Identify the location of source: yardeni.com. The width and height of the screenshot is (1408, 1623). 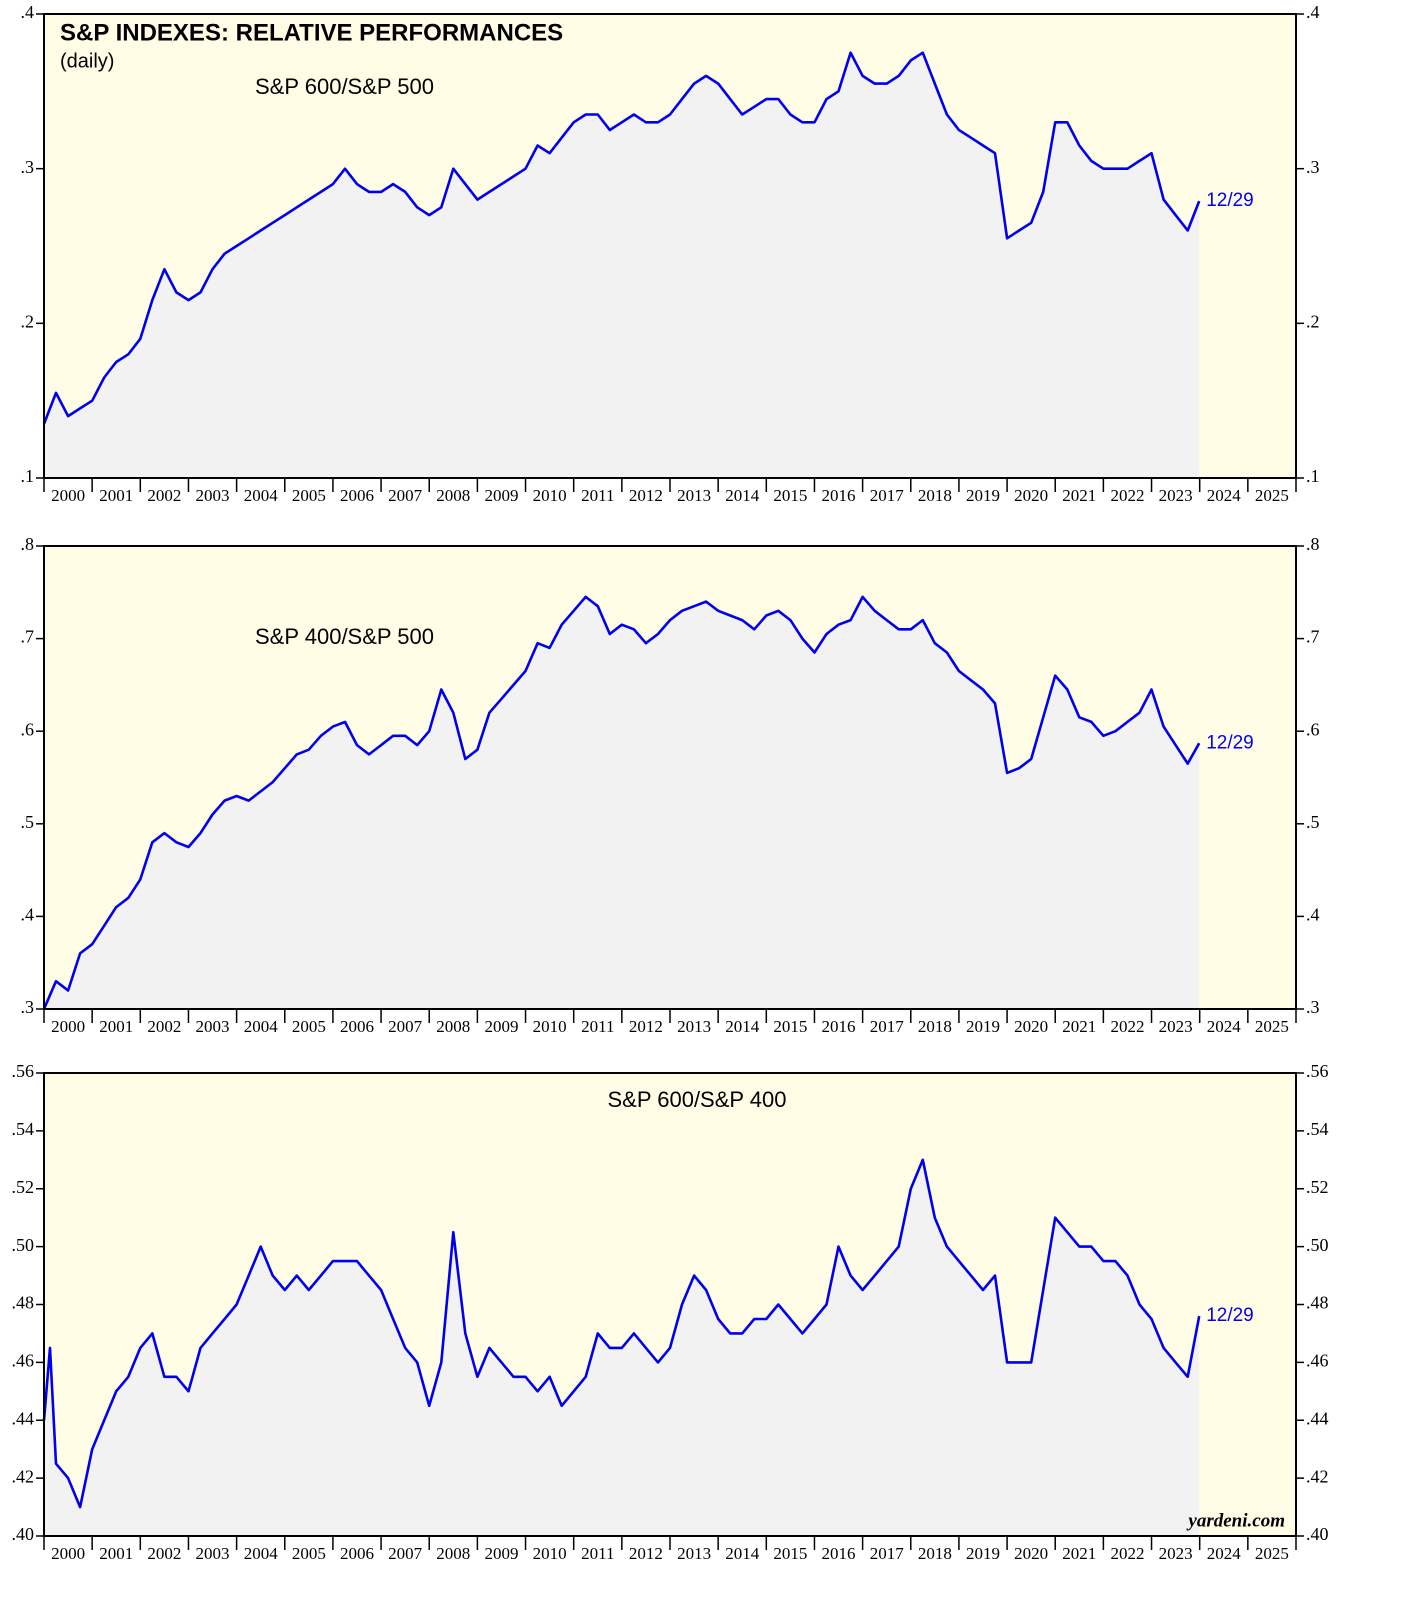
(1235, 1520).